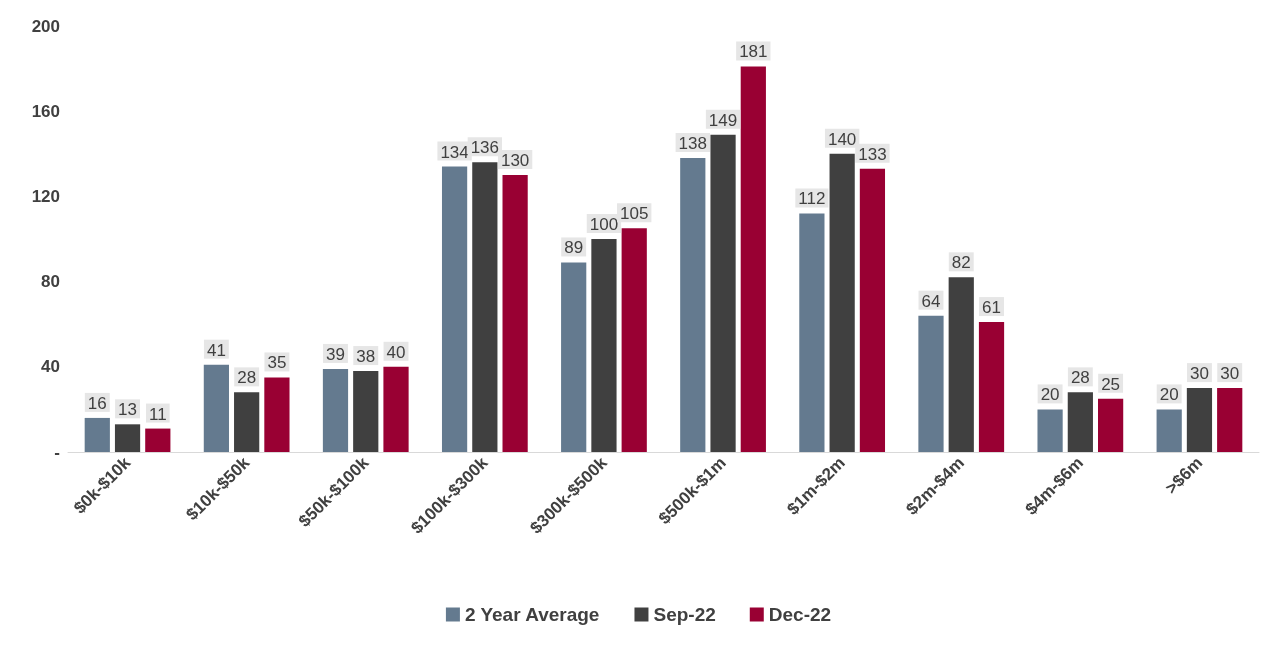 The image size is (1277, 645). What do you see at coordinates (800, 614) in the screenshot?
I see `legend-label: Dec-22` at bounding box center [800, 614].